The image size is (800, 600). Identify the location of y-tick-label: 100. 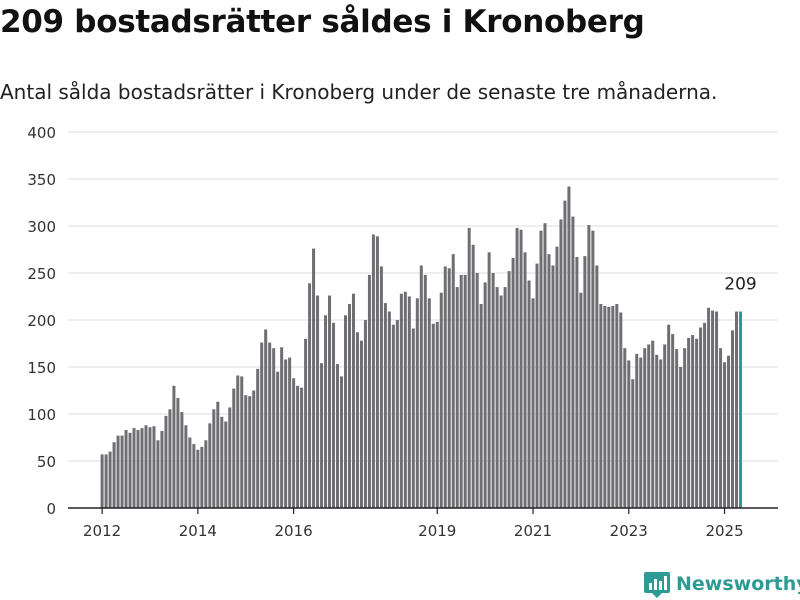
(41, 415).